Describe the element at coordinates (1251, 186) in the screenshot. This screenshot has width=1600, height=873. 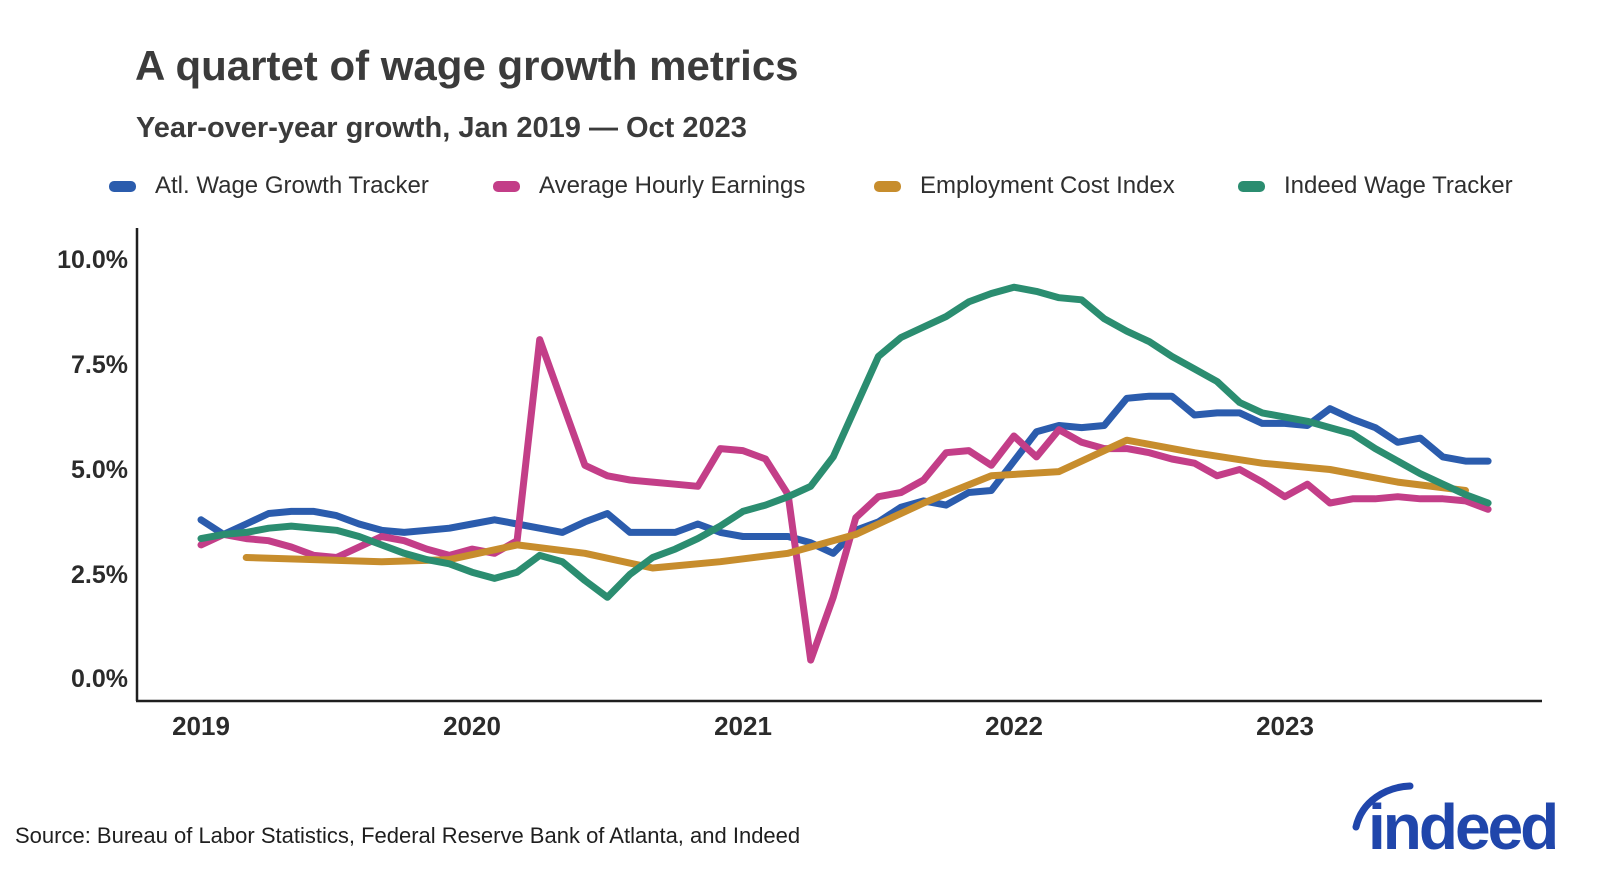
I see `legend-swatch-green-icon` at that location.